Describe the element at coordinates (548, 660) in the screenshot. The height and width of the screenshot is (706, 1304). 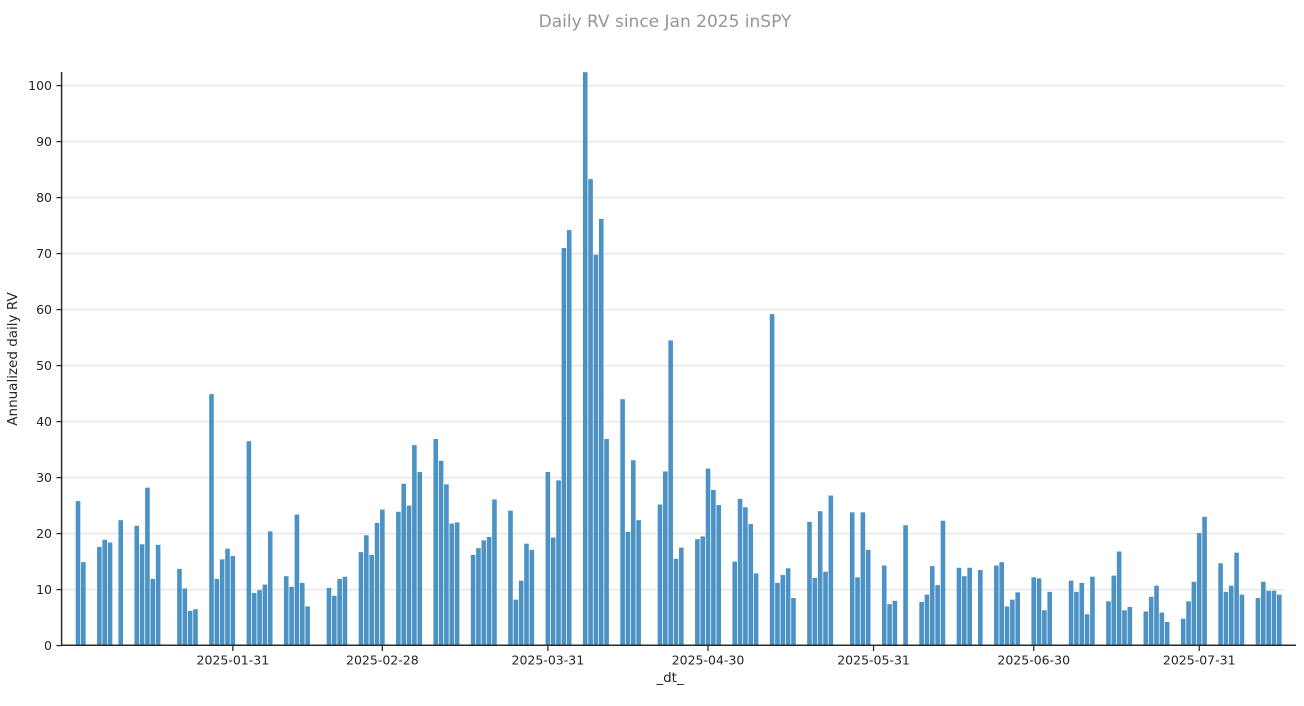
I see `x-tick-label-2025-03-31: 2025-03-31` at that location.